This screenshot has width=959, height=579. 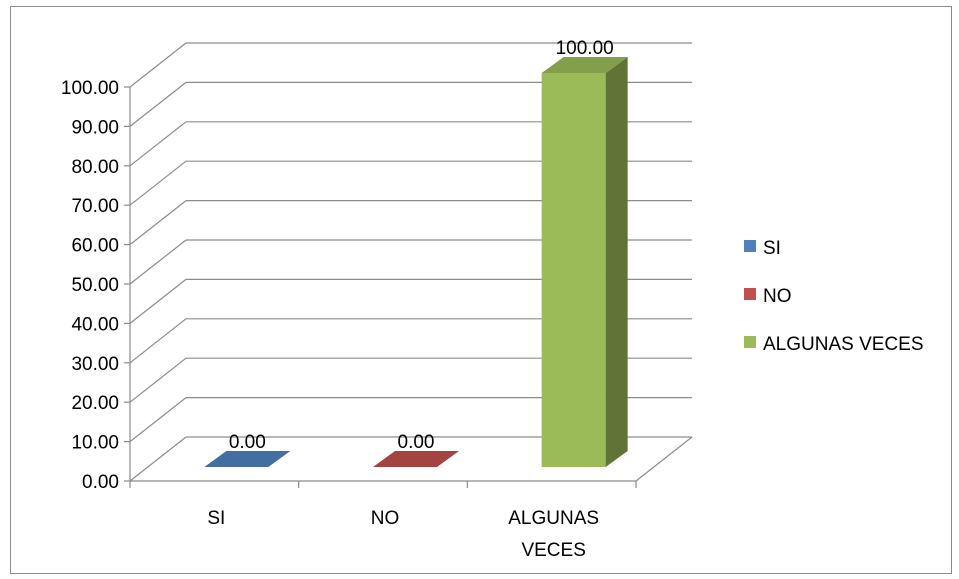 What do you see at coordinates (95, 403) in the screenshot?
I see `y-tick-label-2: 20.00` at bounding box center [95, 403].